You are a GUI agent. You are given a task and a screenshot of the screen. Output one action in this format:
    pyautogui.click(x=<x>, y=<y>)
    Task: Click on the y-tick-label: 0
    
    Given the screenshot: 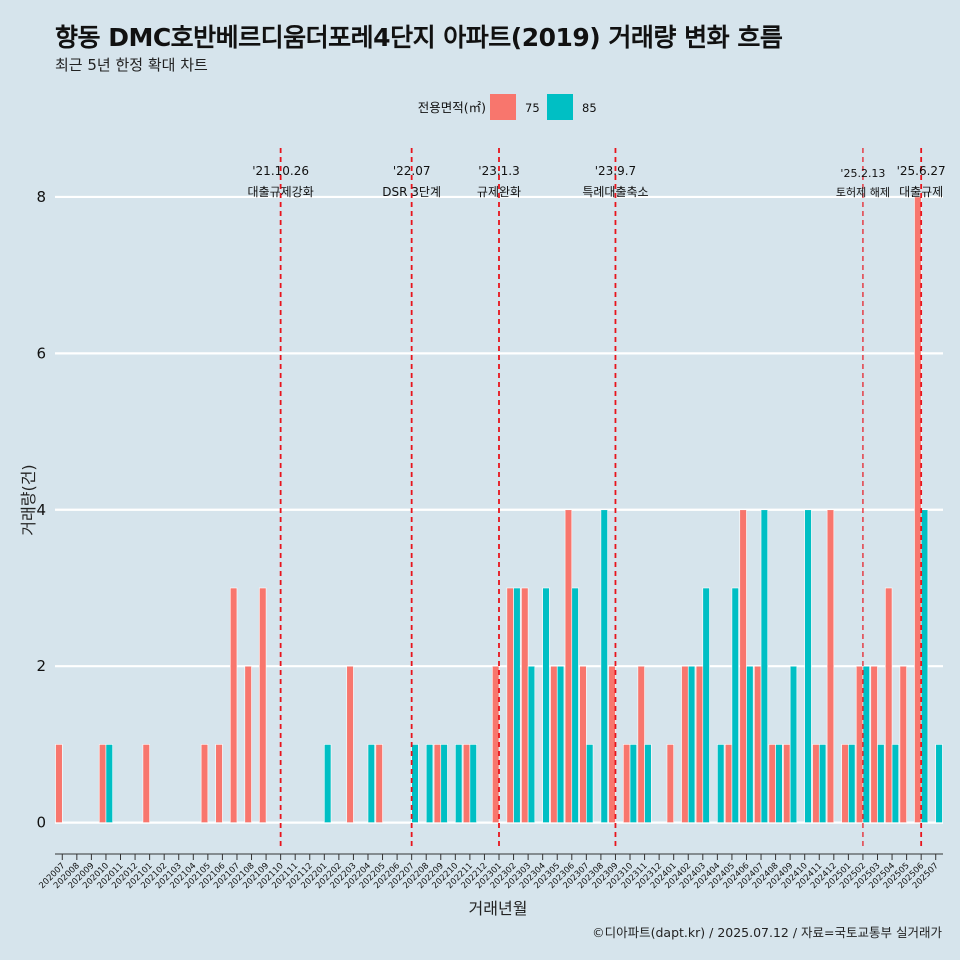 What is the action you would take?
    pyautogui.click(x=41, y=823)
    